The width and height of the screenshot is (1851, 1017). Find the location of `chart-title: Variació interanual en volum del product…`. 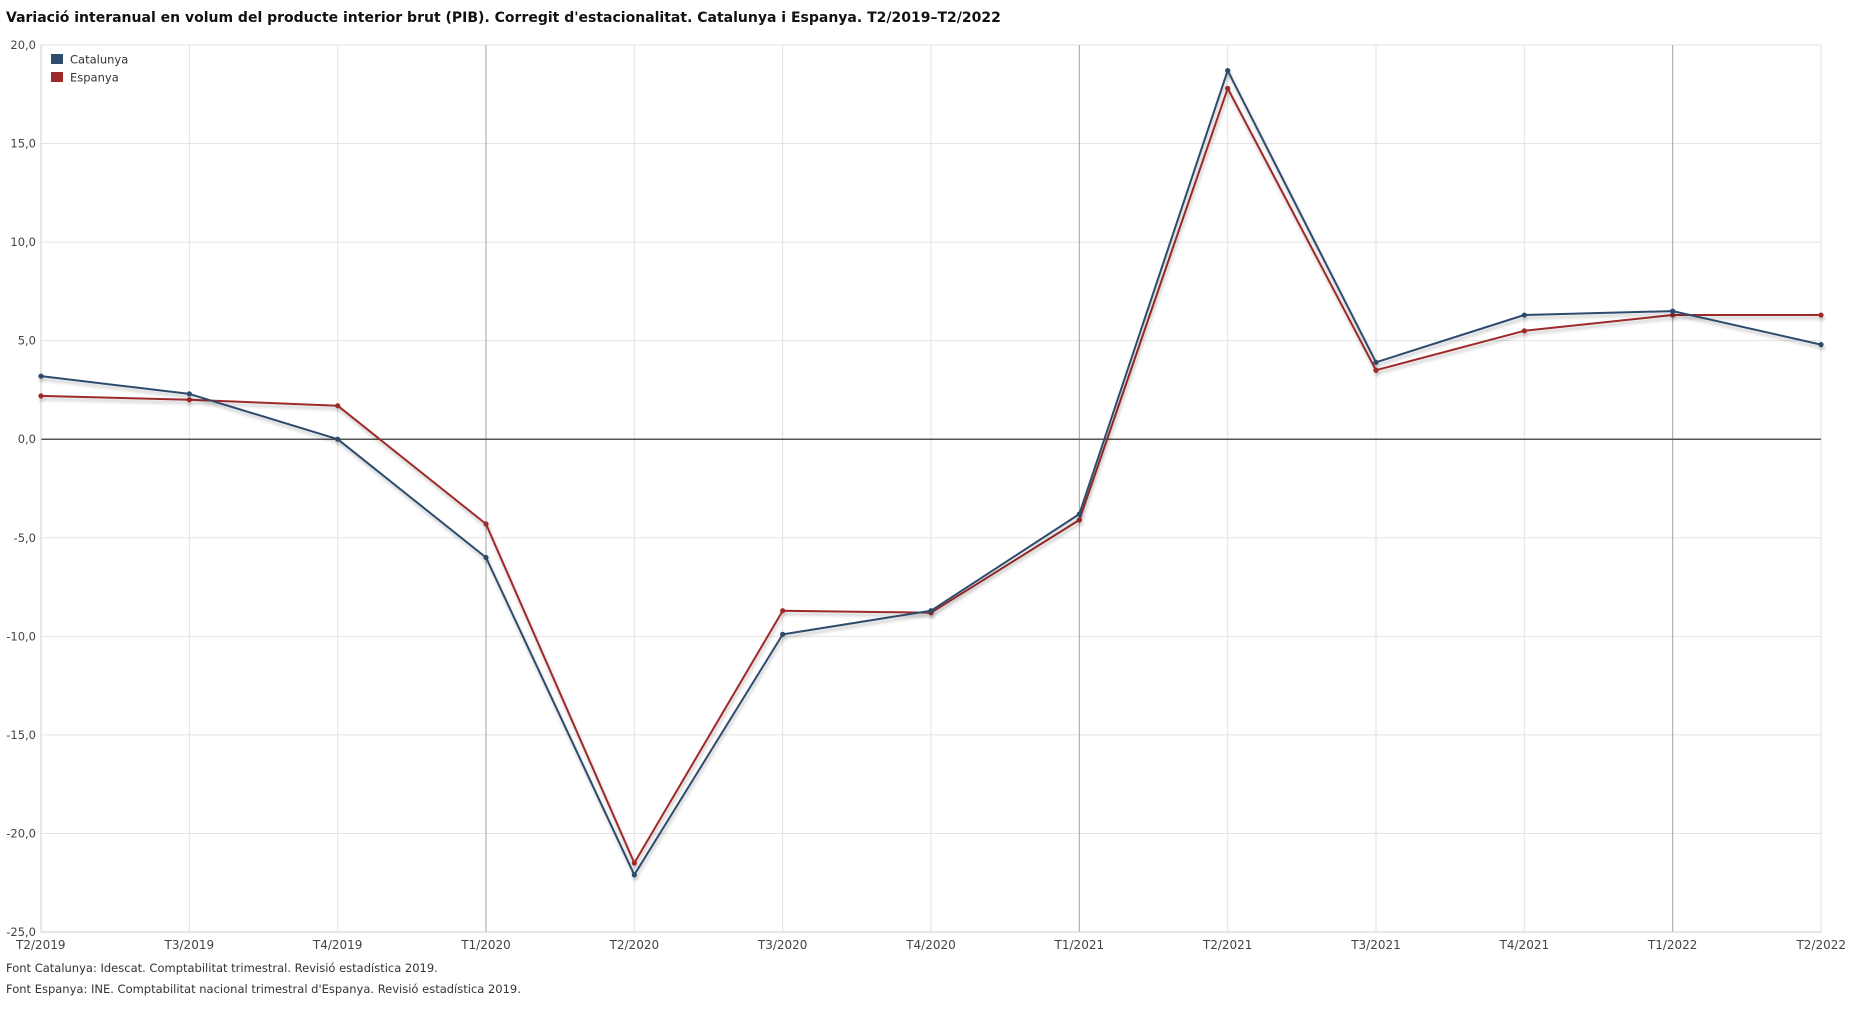

chart-title: Variació interanual en volum del product… is located at coordinates (503, 18).